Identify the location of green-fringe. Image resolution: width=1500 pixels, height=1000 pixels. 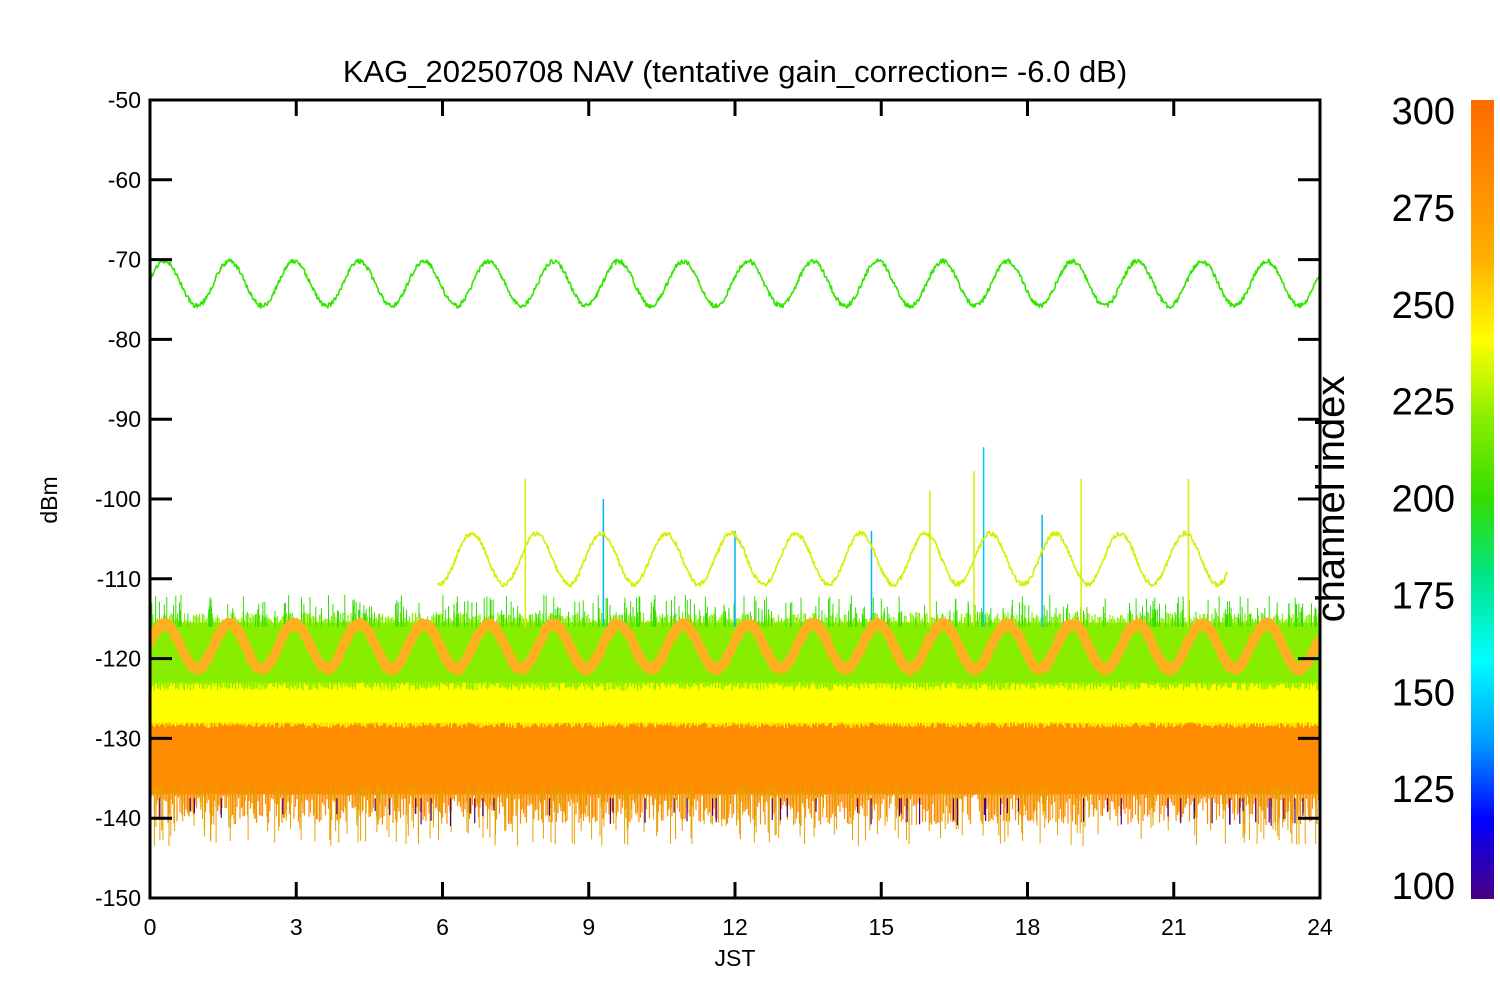
(734, 610).